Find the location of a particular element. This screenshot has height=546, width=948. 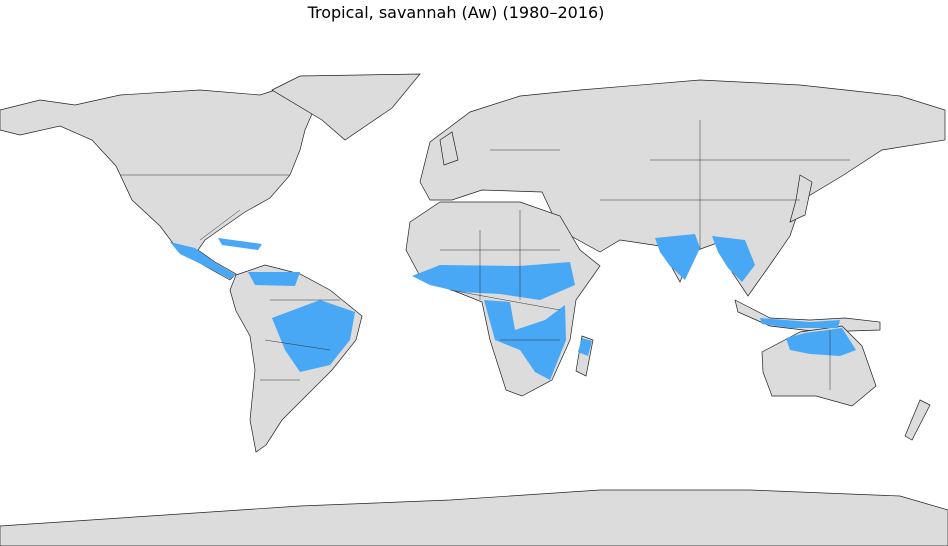

brazil-aw is located at coordinates (313, 336).